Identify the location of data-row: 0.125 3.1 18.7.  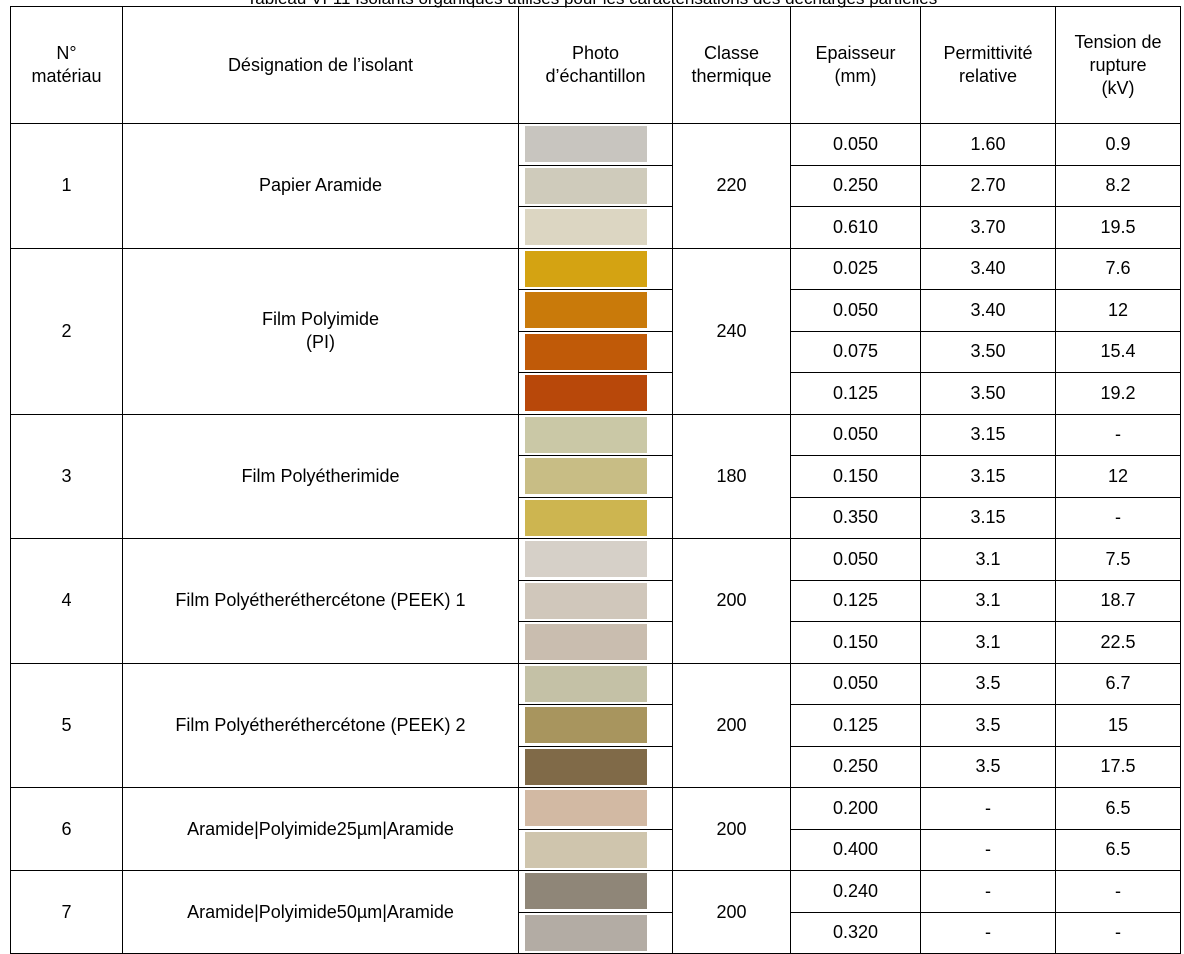
(596, 600).